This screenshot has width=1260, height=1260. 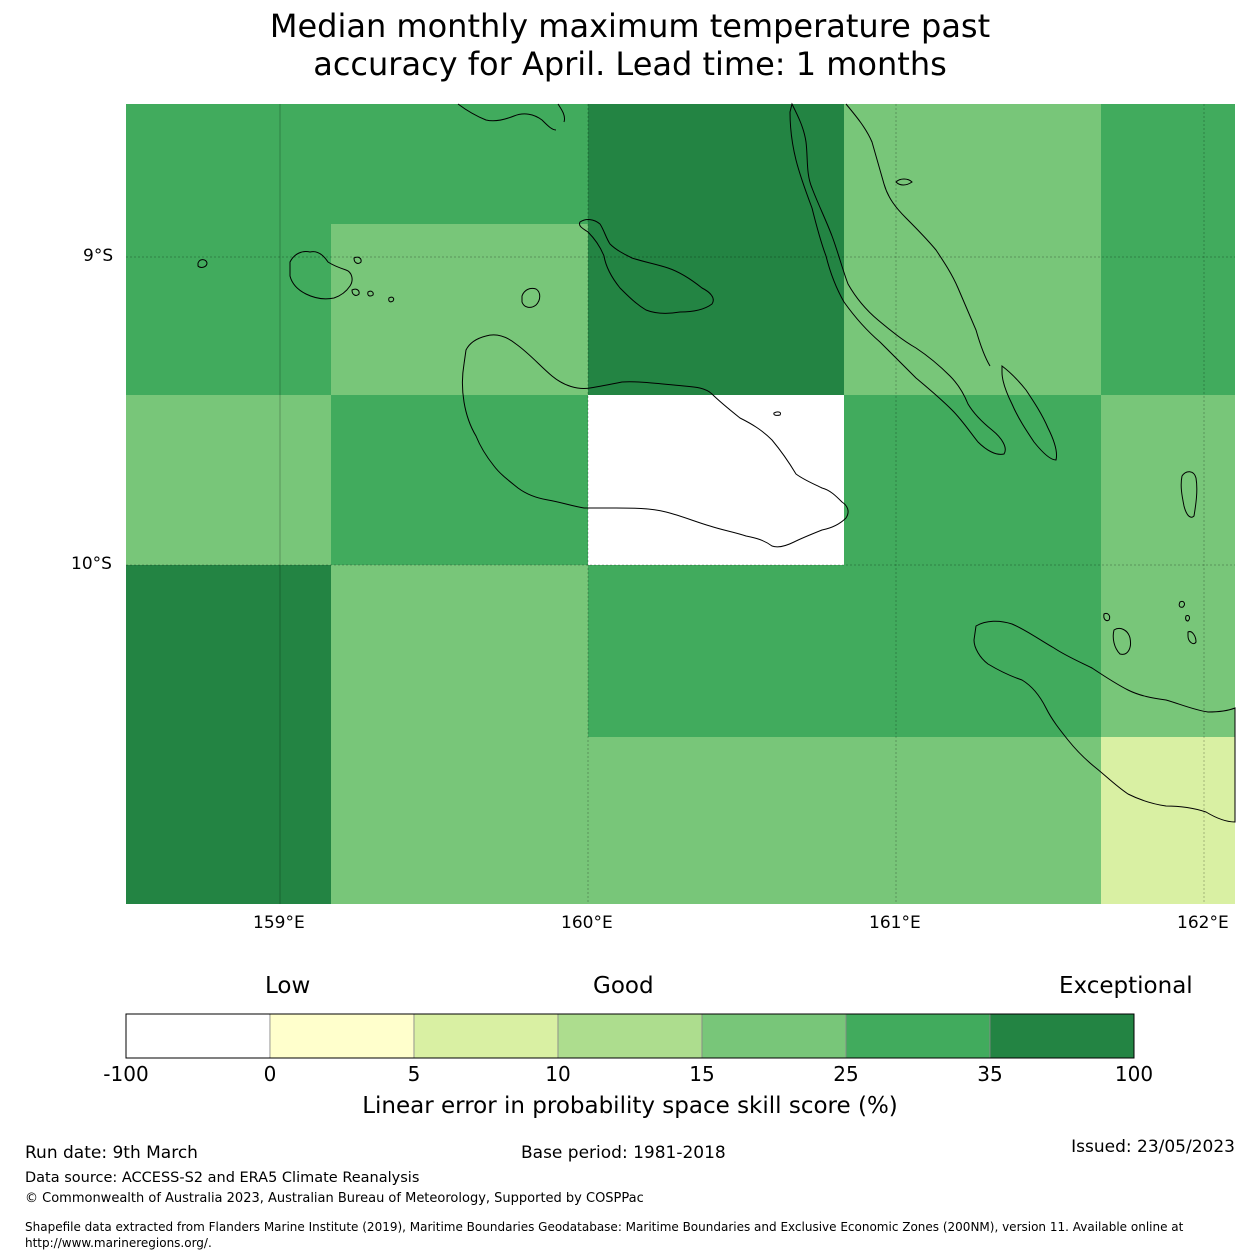 I want to click on colorbar-tick: -100, so click(x=126, y=1074).